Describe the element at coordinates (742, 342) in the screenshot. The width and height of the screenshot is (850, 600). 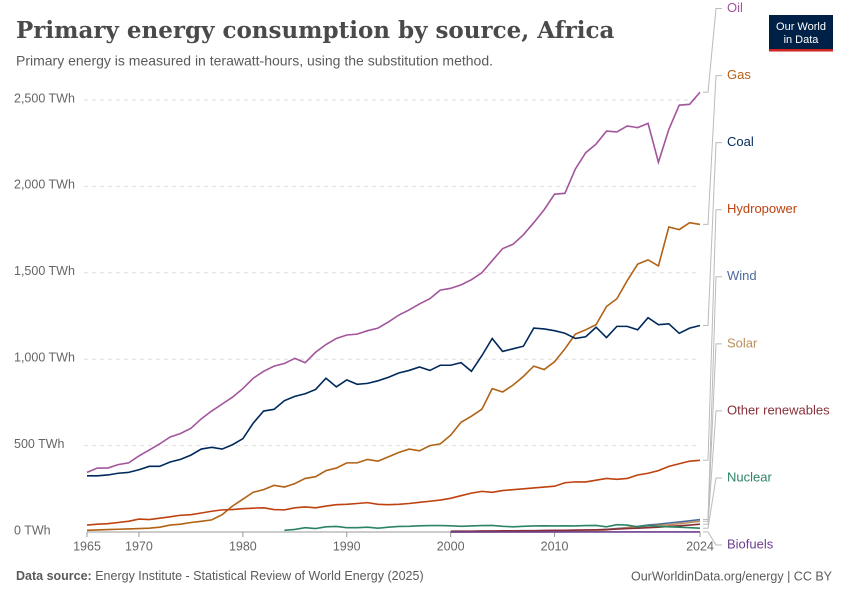
I see `series-label: Solar` at that location.